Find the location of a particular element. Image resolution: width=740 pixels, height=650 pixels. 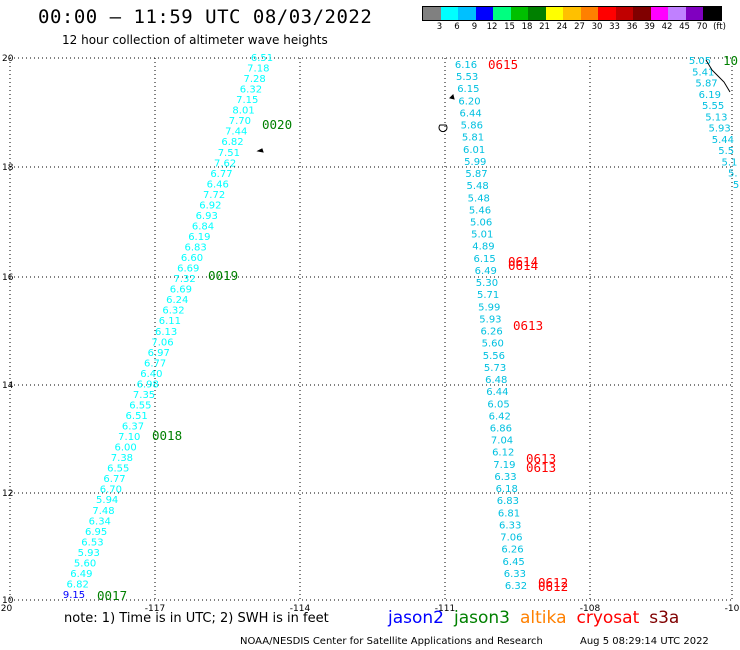

wave-height-value: 6.40 is located at coordinates (151, 374).